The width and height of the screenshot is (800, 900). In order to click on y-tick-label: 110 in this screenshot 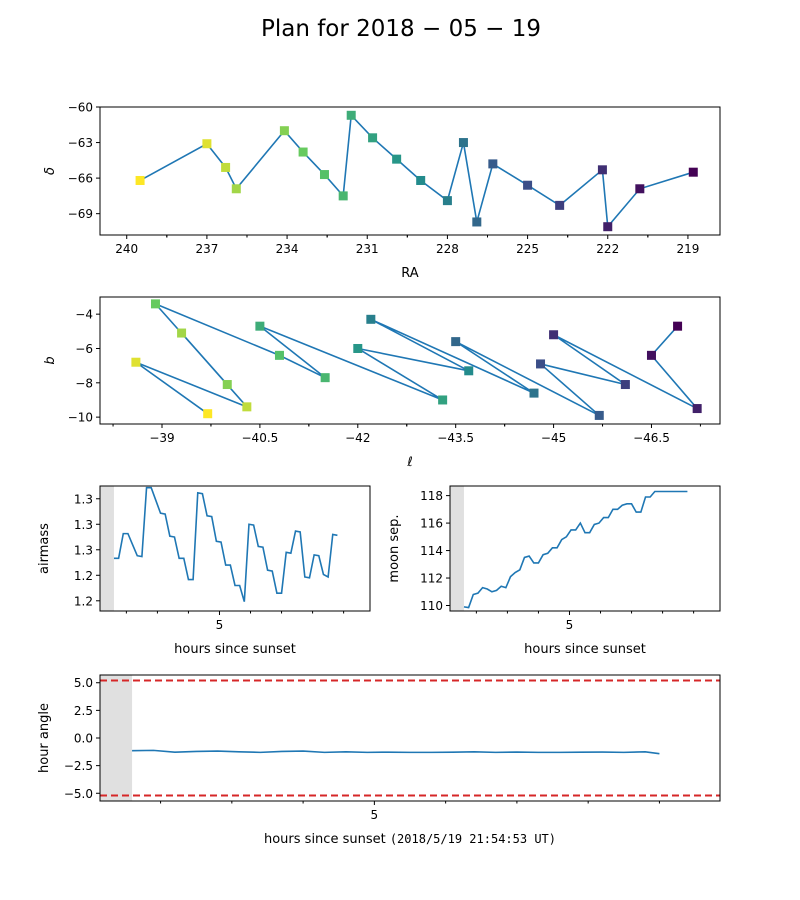, I will do `click(431, 606)`.